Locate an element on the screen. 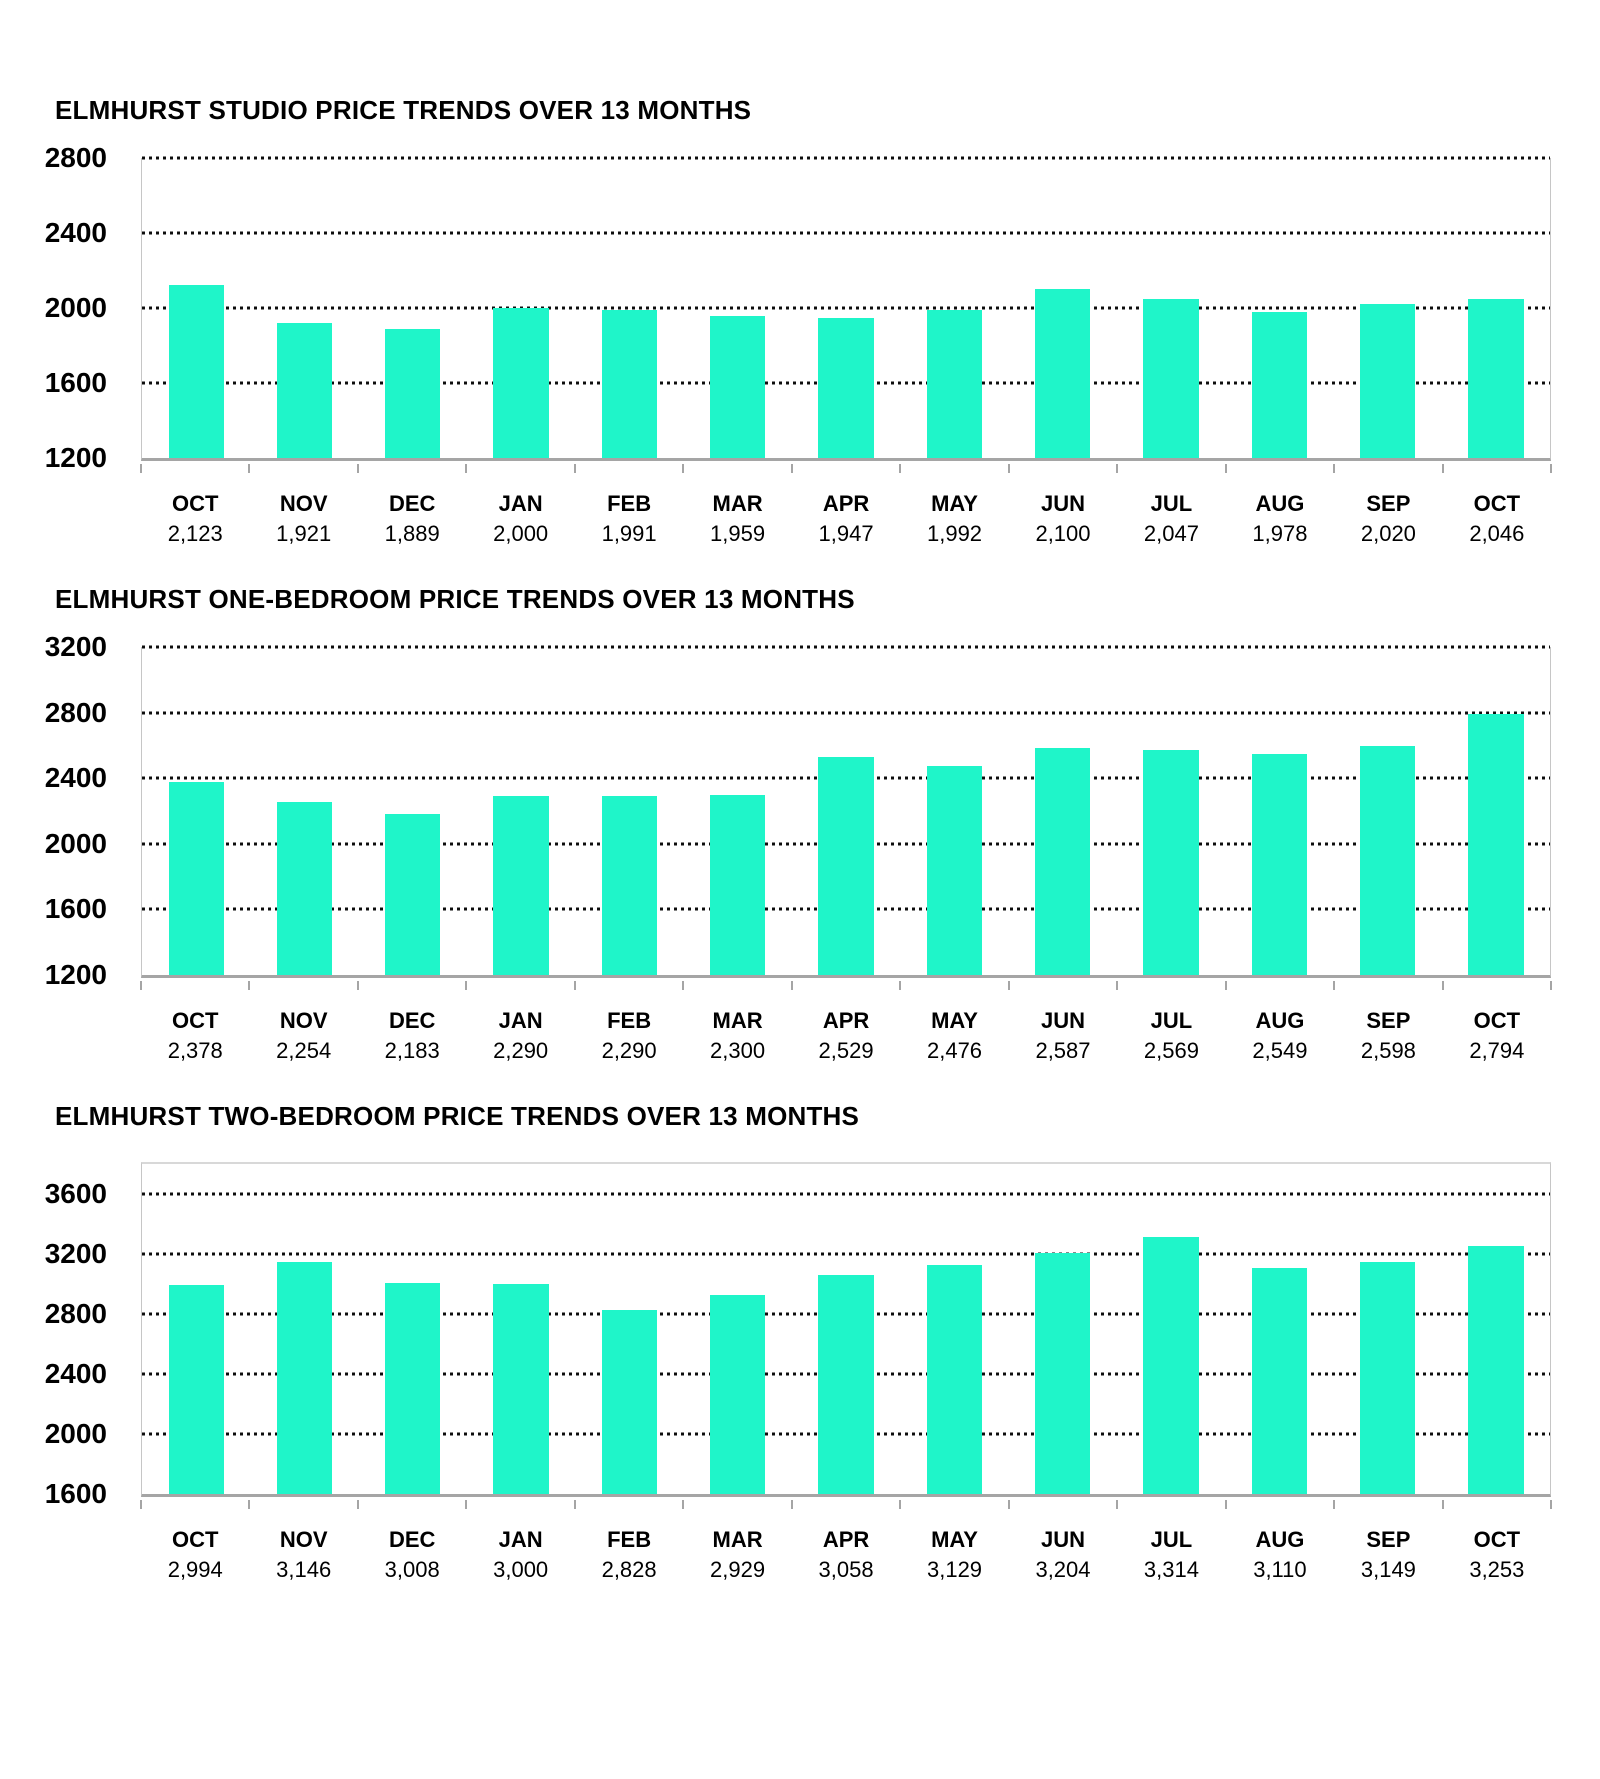  x-label-jul-9: JUL 3,314 is located at coordinates (1171, 1555).